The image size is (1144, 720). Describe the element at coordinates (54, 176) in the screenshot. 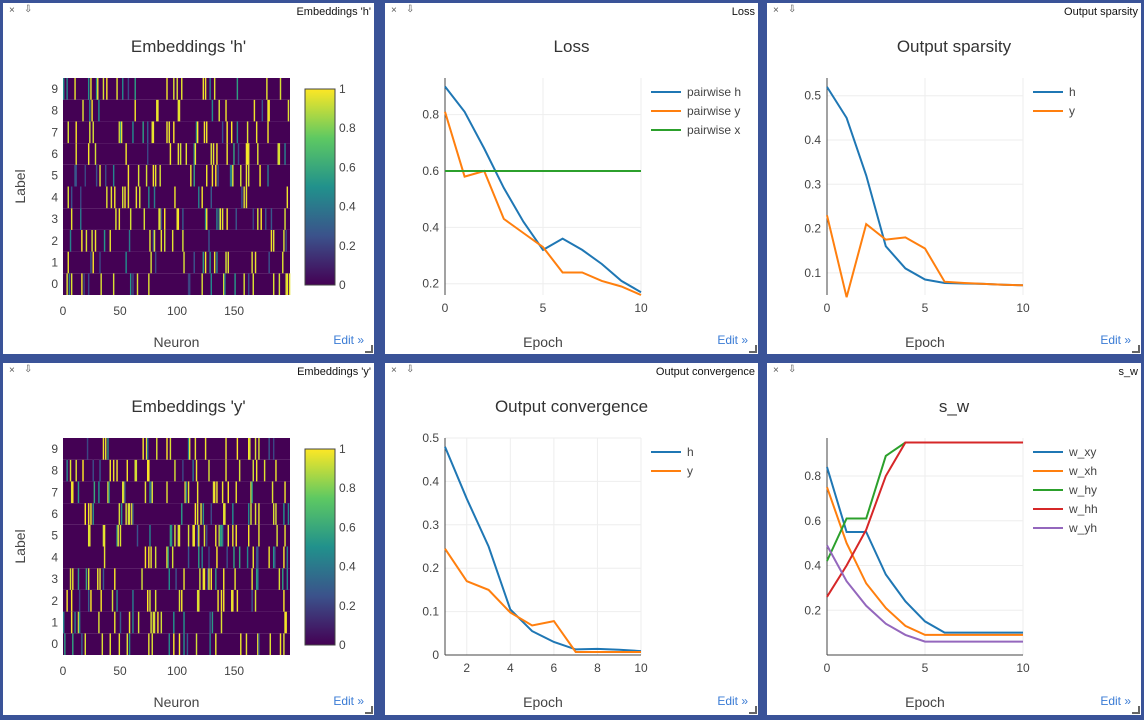

I see `y-tick-label: 5` at that location.